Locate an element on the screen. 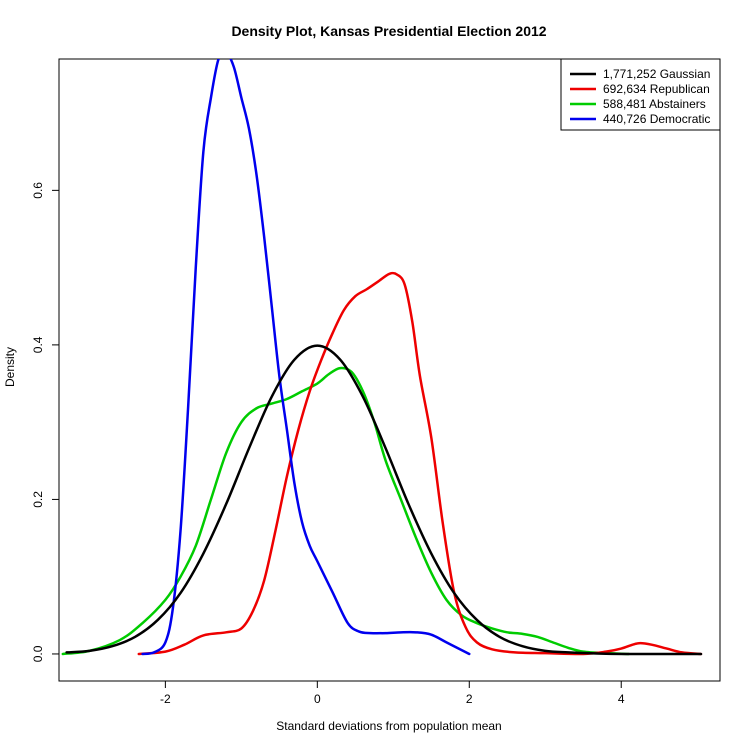 This screenshot has width=750, height=750. y-axis: 0.0 0.2 0.4 0.6 is located at coordinates (45, 422).